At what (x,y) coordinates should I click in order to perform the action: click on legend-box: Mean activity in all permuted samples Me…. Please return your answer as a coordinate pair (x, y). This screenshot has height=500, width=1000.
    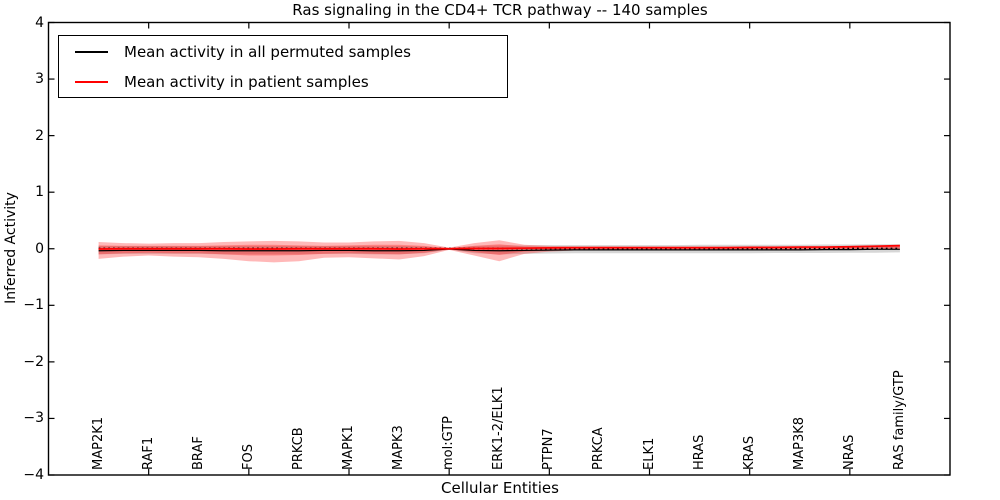
    Looking at the image, I should click on (283, 66).